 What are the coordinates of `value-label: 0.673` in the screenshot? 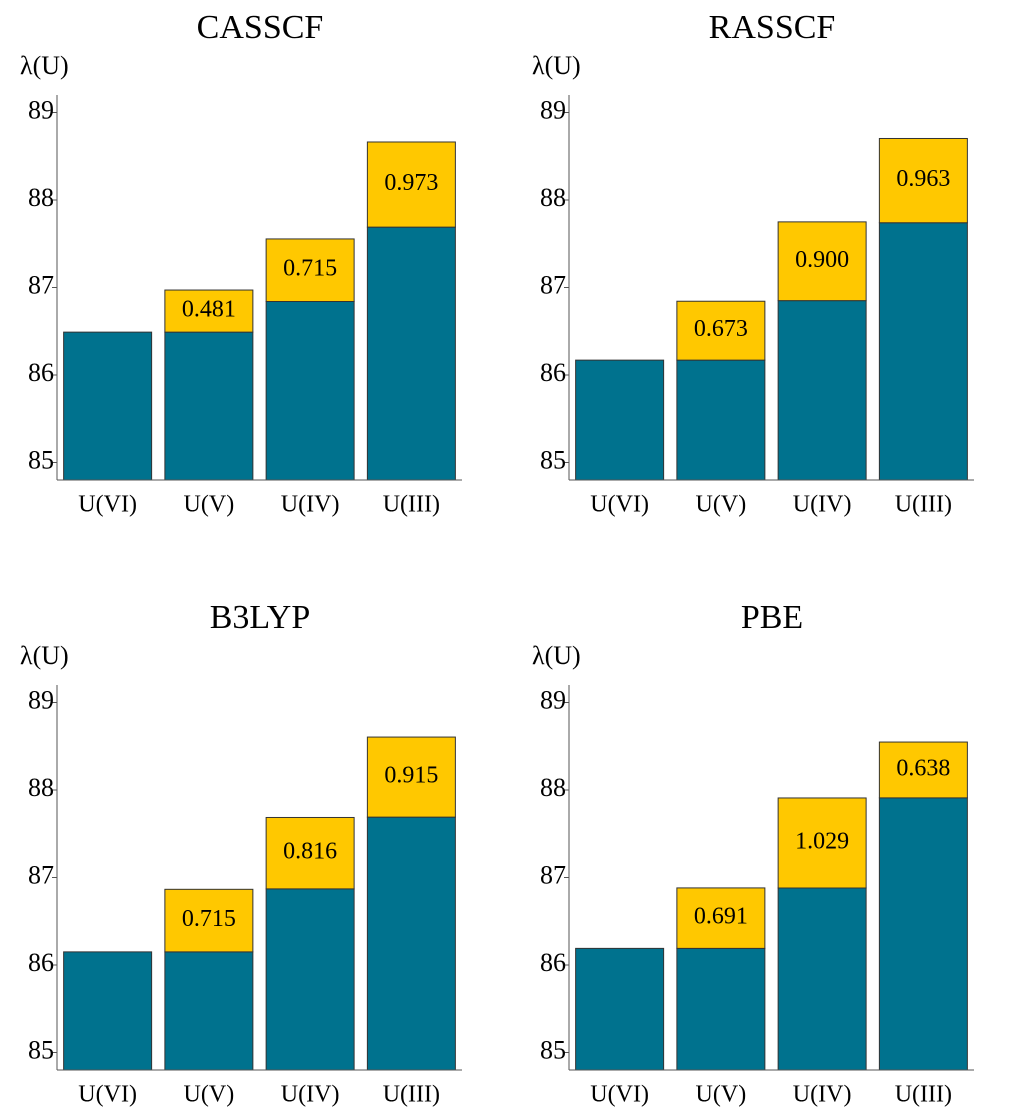 It's located at (721, 329).